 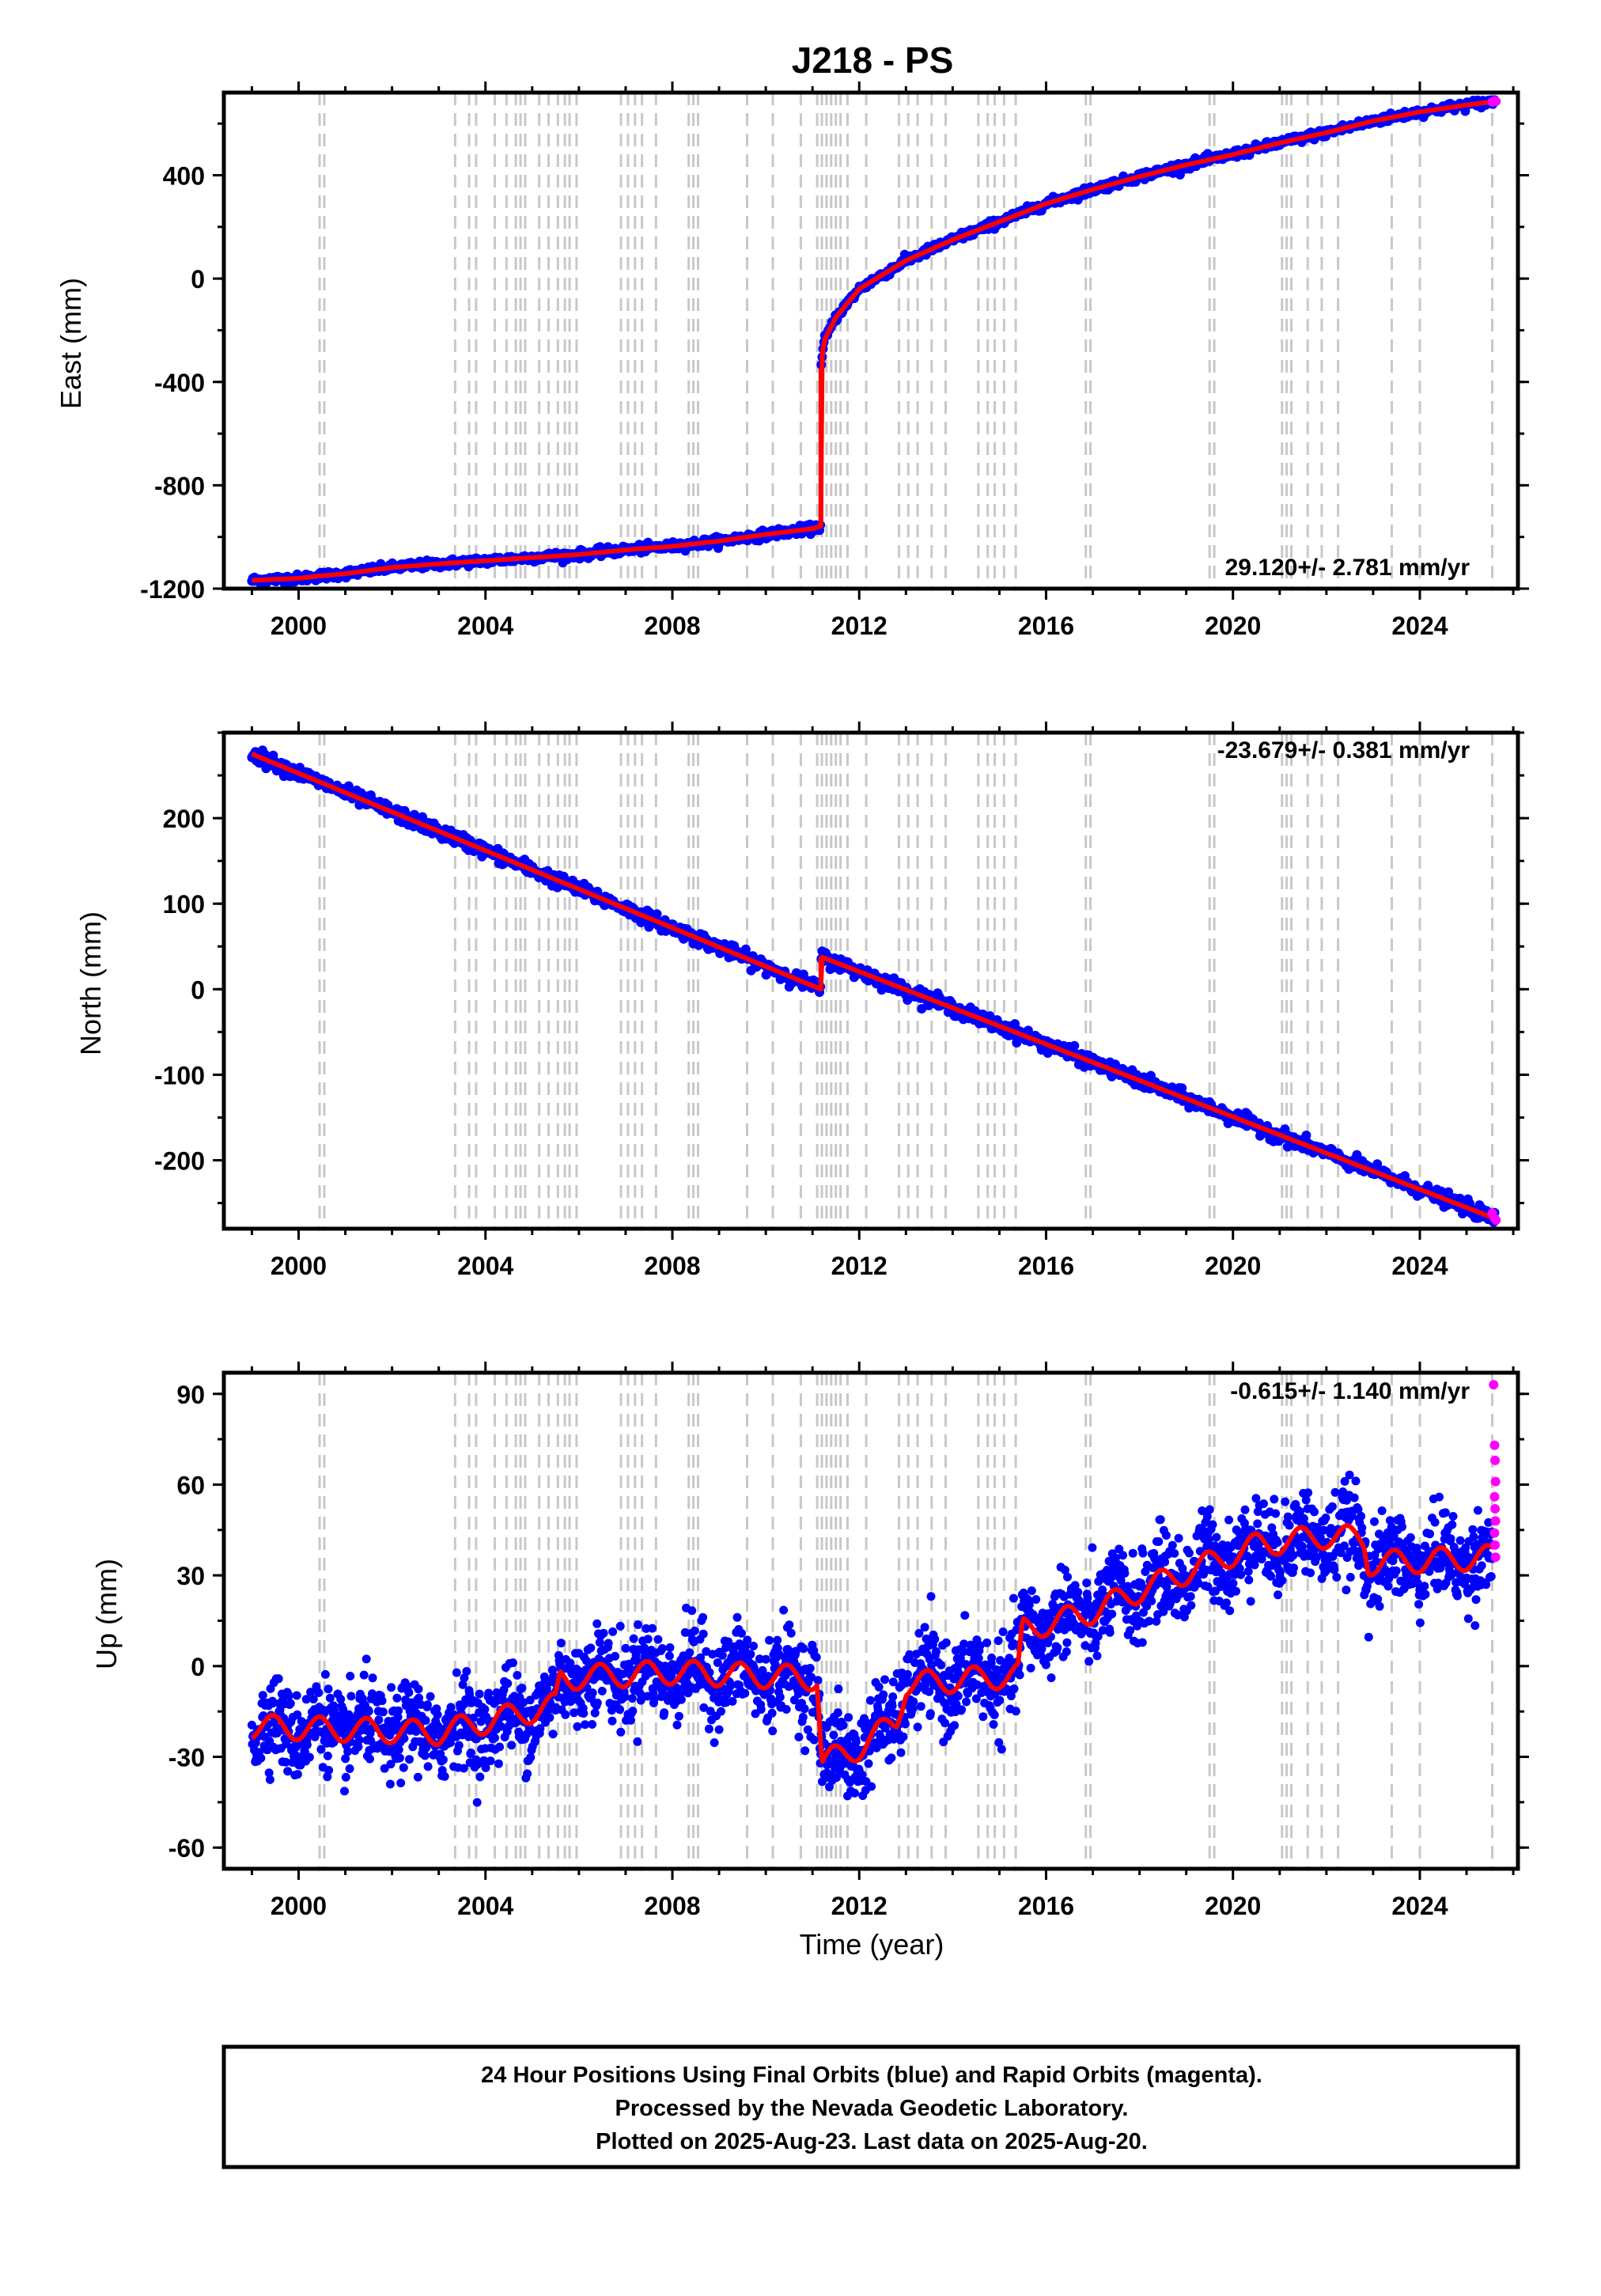 What do you see at coordinates (1046, 1266) in the screenshot?
I see `north-x-tick-label: 2016` at bounding box center [1046, 1266].